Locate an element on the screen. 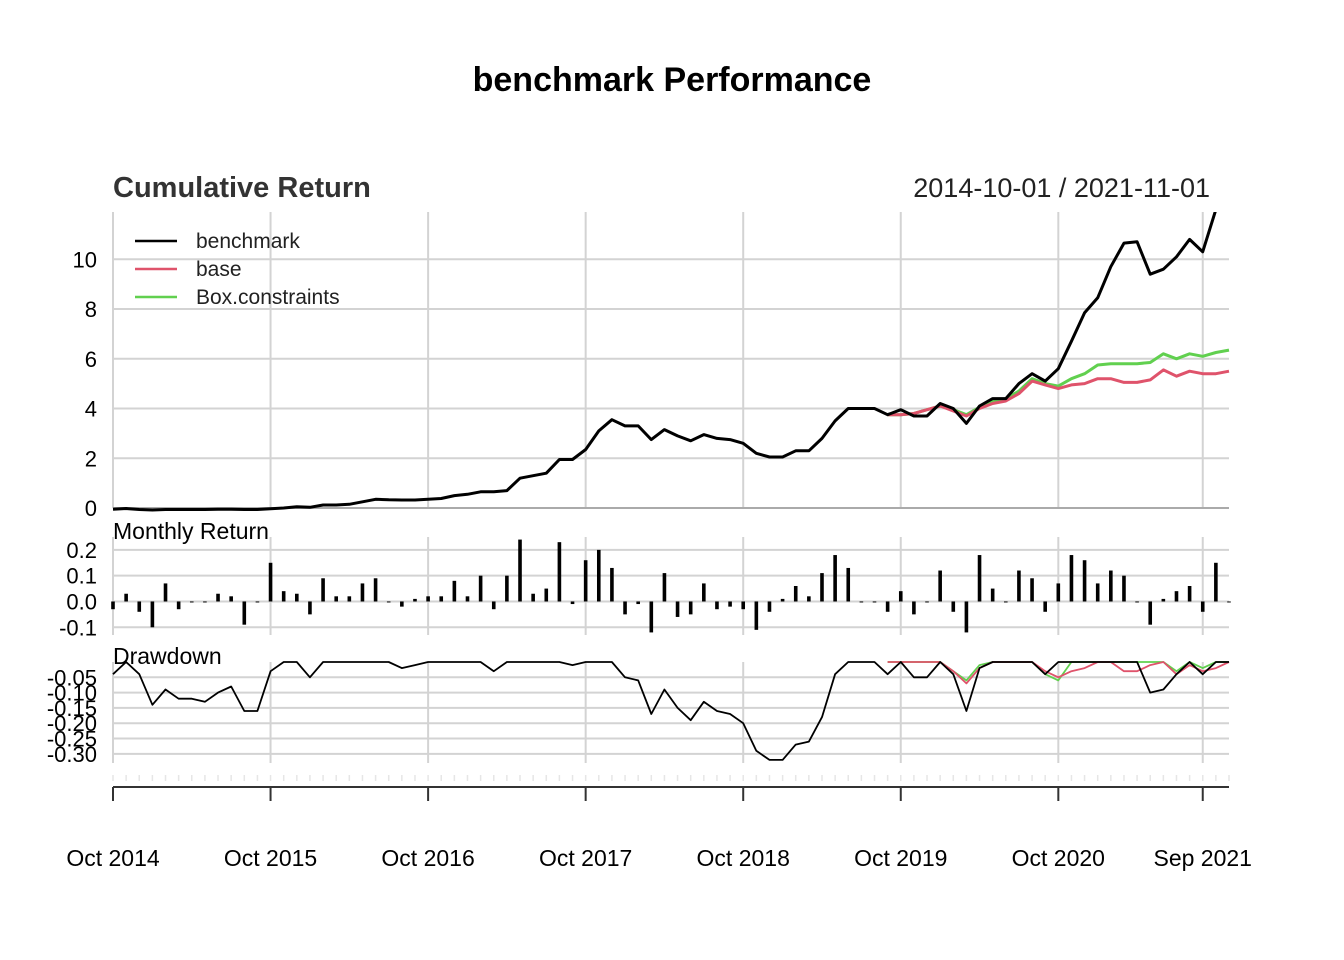 The width and height of the screenshot is (1344, 960). monthly-y-tick-2: 0.1 is located at coordinates (81, 576).